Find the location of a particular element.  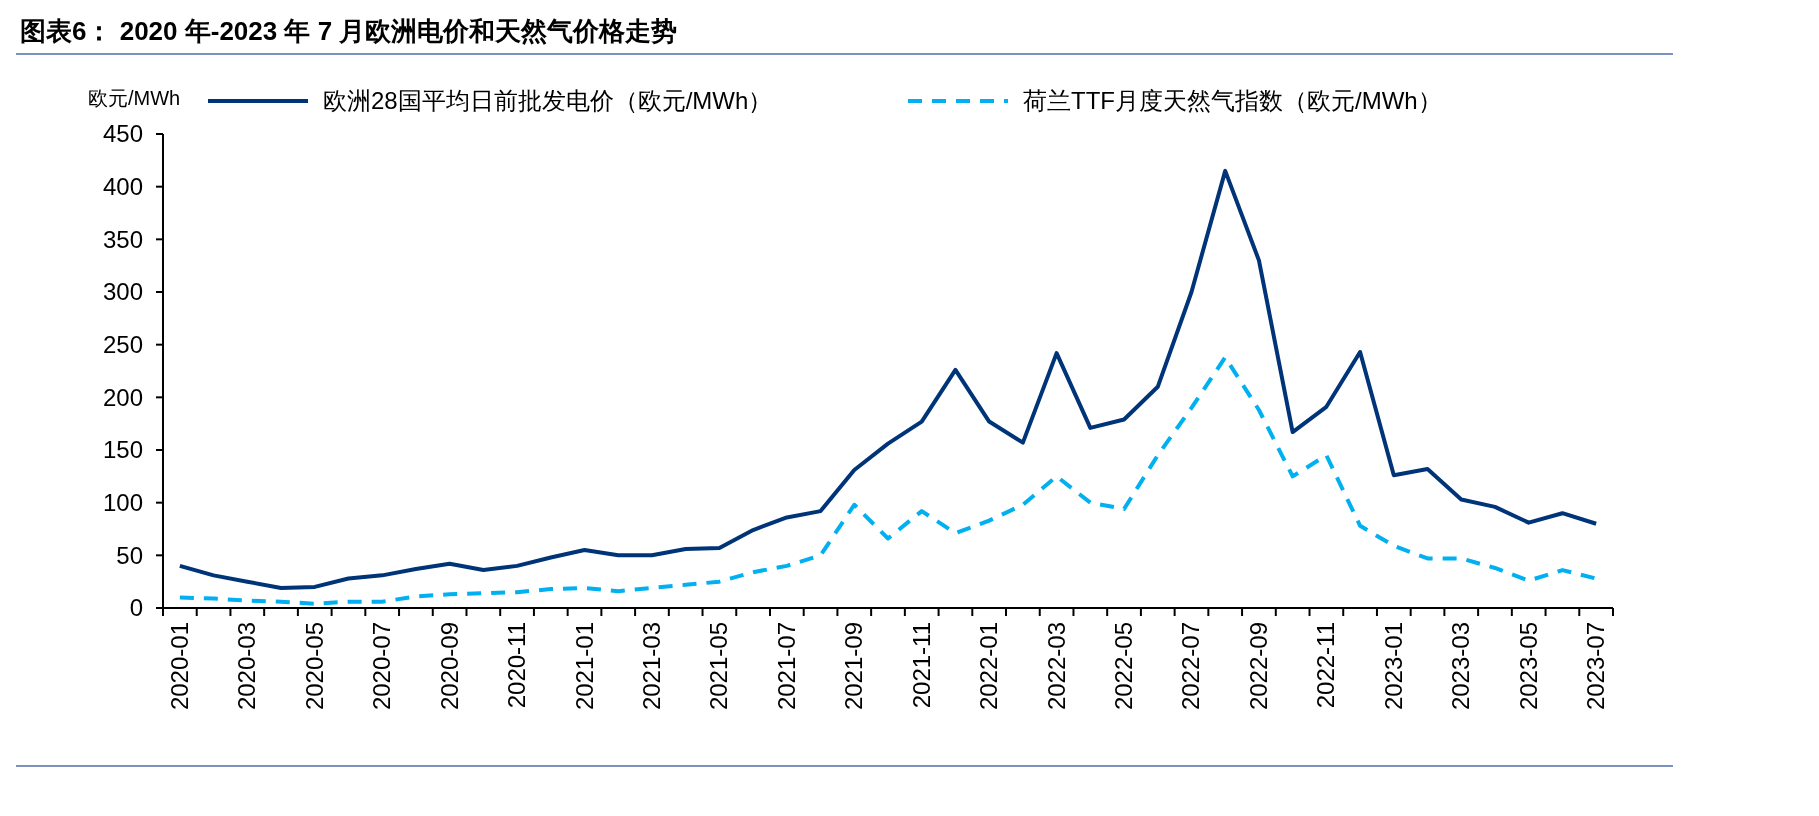

x-tick-label: 2023-01 is located at coordinates (1393, 666).